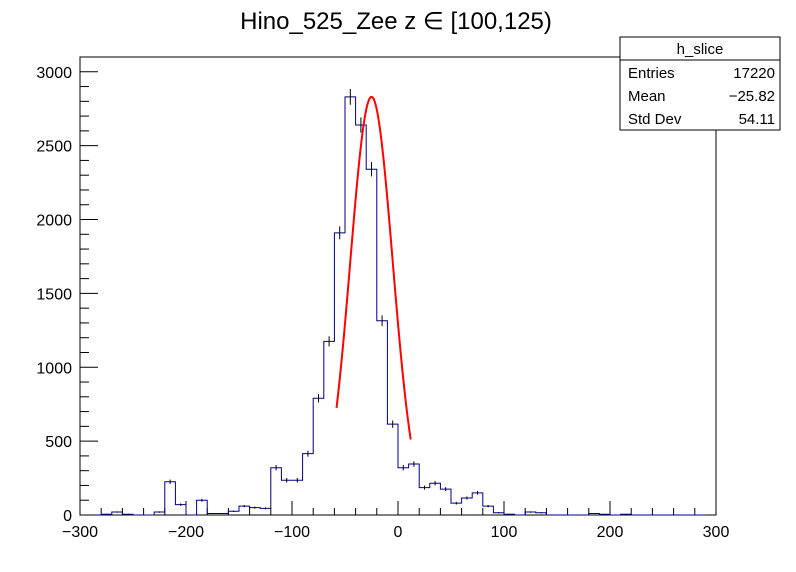  I want to click on stats-stddev-value: 54.11, so click(757, 119).